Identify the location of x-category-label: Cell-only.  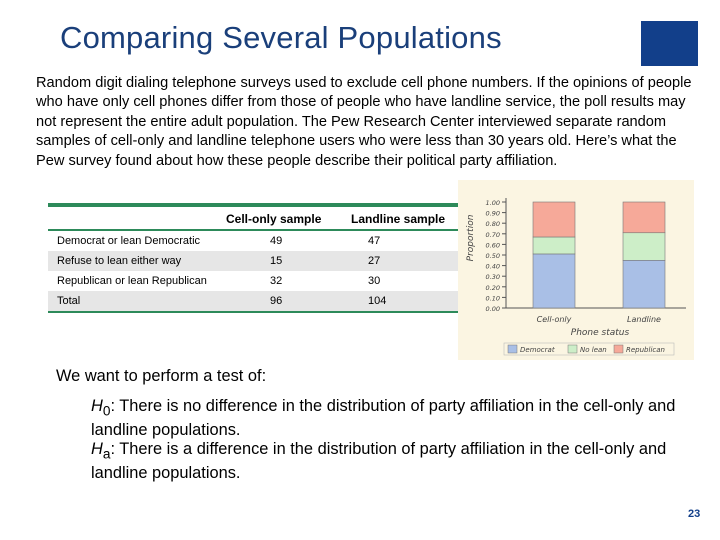
(554, 319).